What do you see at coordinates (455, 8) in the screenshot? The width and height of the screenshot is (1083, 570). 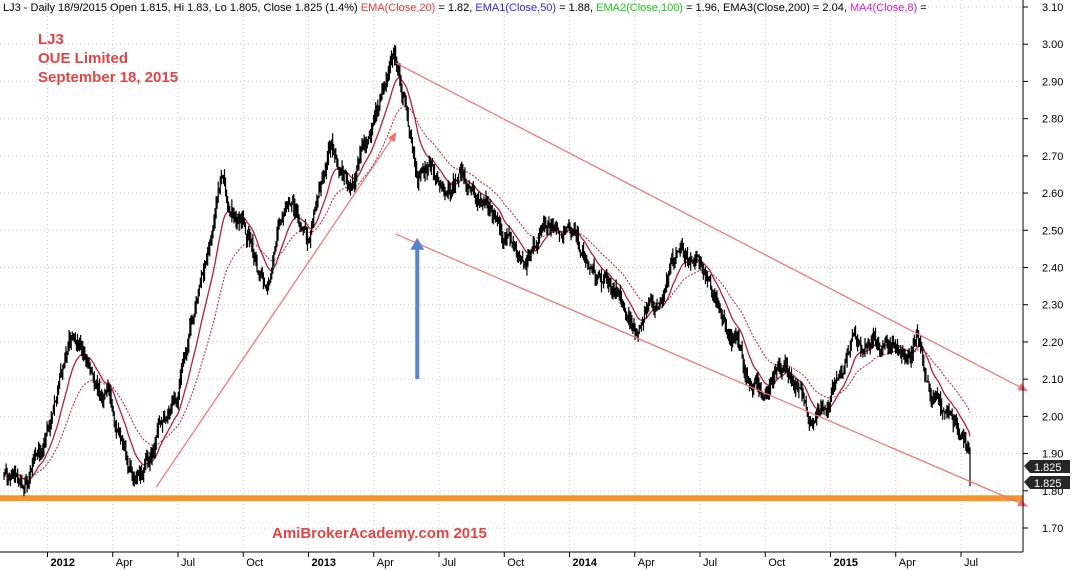 I see `header-ema20-value: = 1.82,` at bounding box center [455, 8].